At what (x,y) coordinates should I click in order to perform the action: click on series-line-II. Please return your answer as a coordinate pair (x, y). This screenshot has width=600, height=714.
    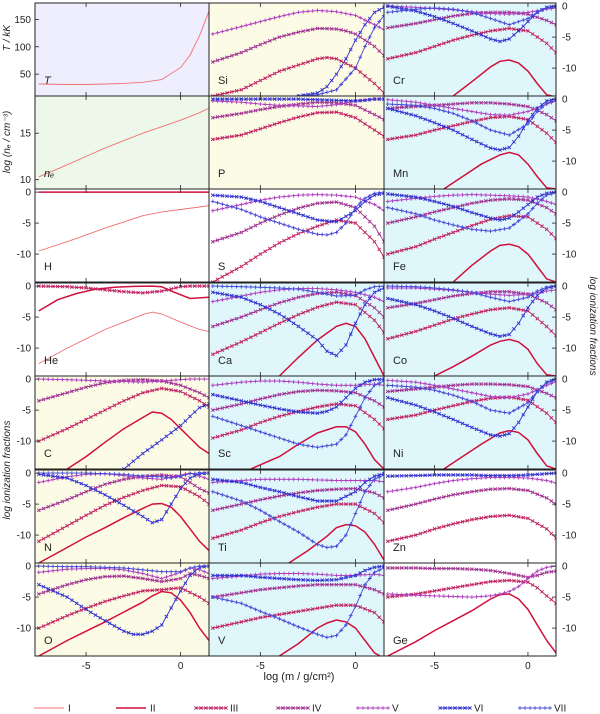
    Looking at the image, I should click on (123, 623).